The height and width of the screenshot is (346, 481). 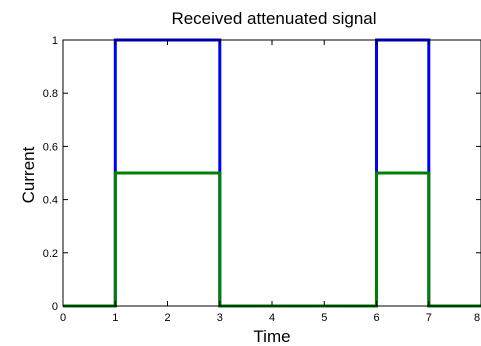 What do you see at coordinates (271, 336) in the screenshot?
I see `x-axis-label: Time` at bounding box center [271, 336].